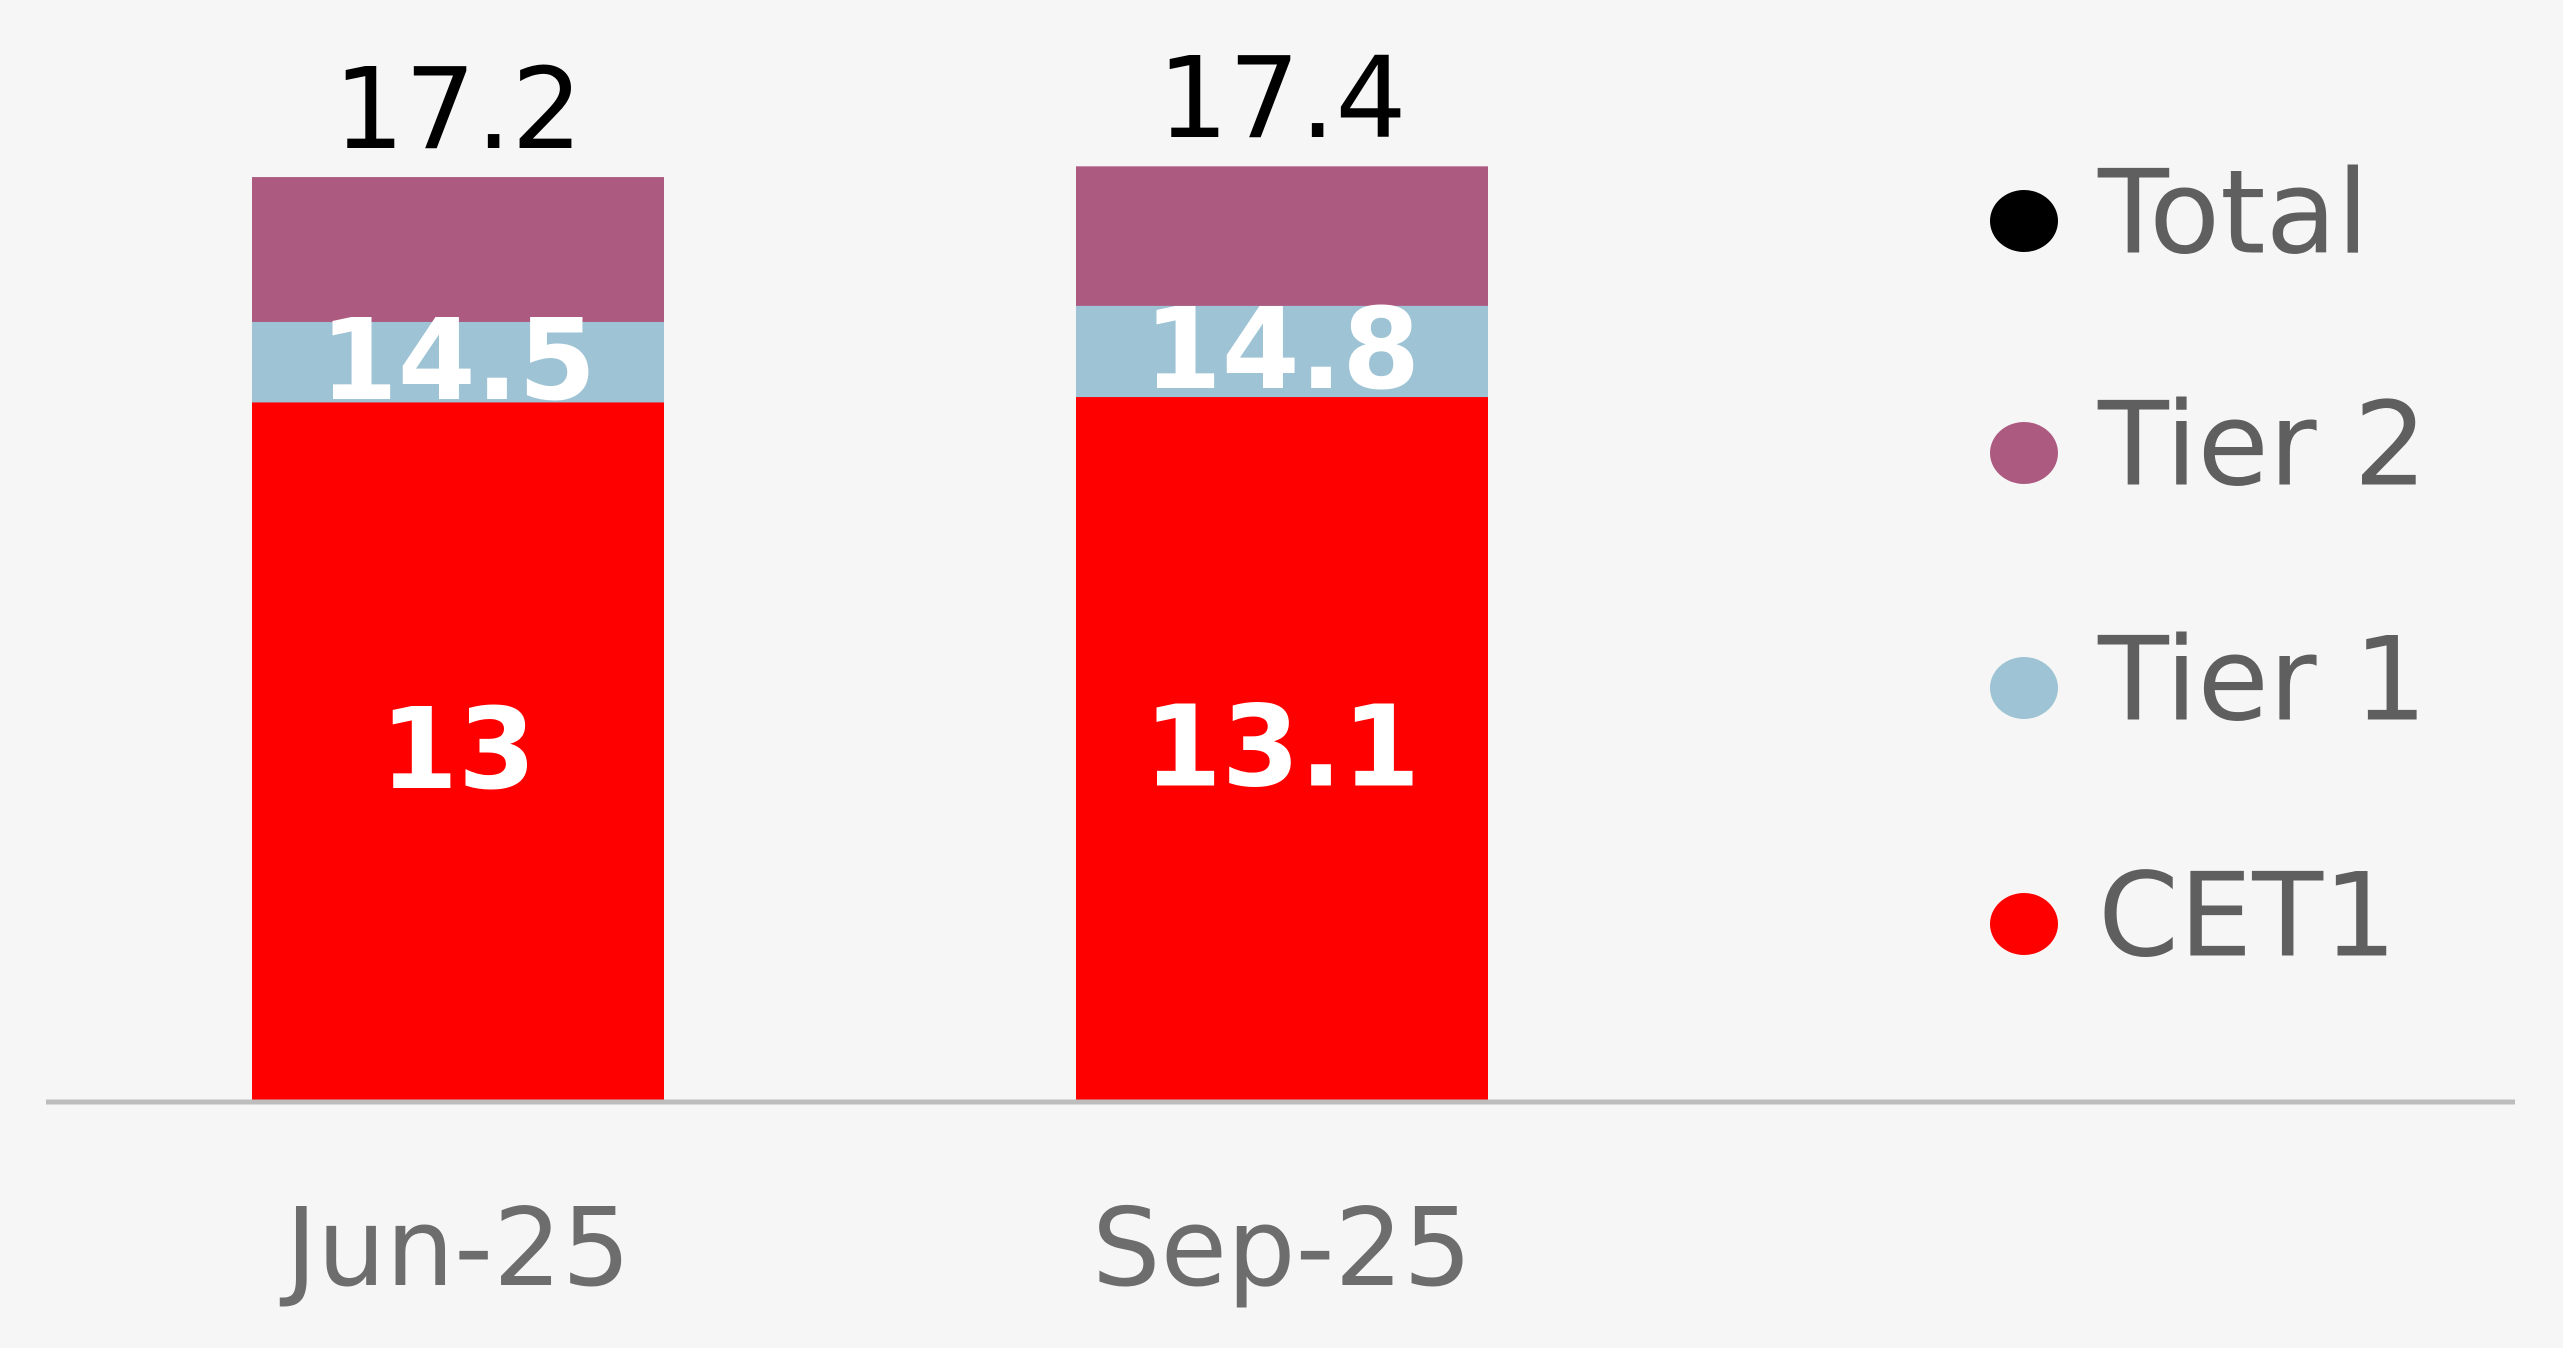 This screenshot has width=2563, height=1348. I want to click on value-label: 13.1, so click(1282, 747).